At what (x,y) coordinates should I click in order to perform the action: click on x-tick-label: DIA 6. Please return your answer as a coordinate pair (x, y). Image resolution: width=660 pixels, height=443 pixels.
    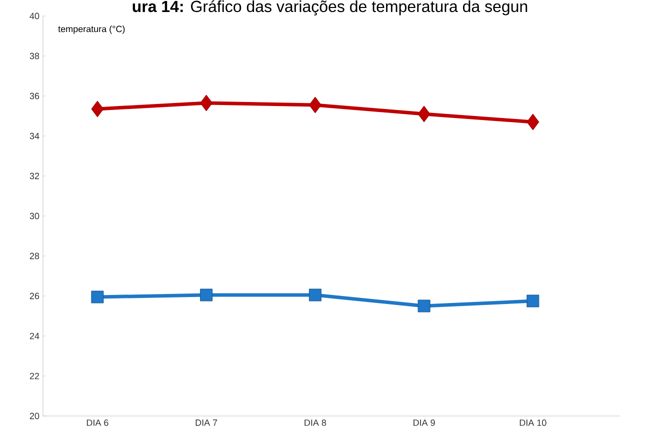
    Looking at the image, I should click on (97, 423).